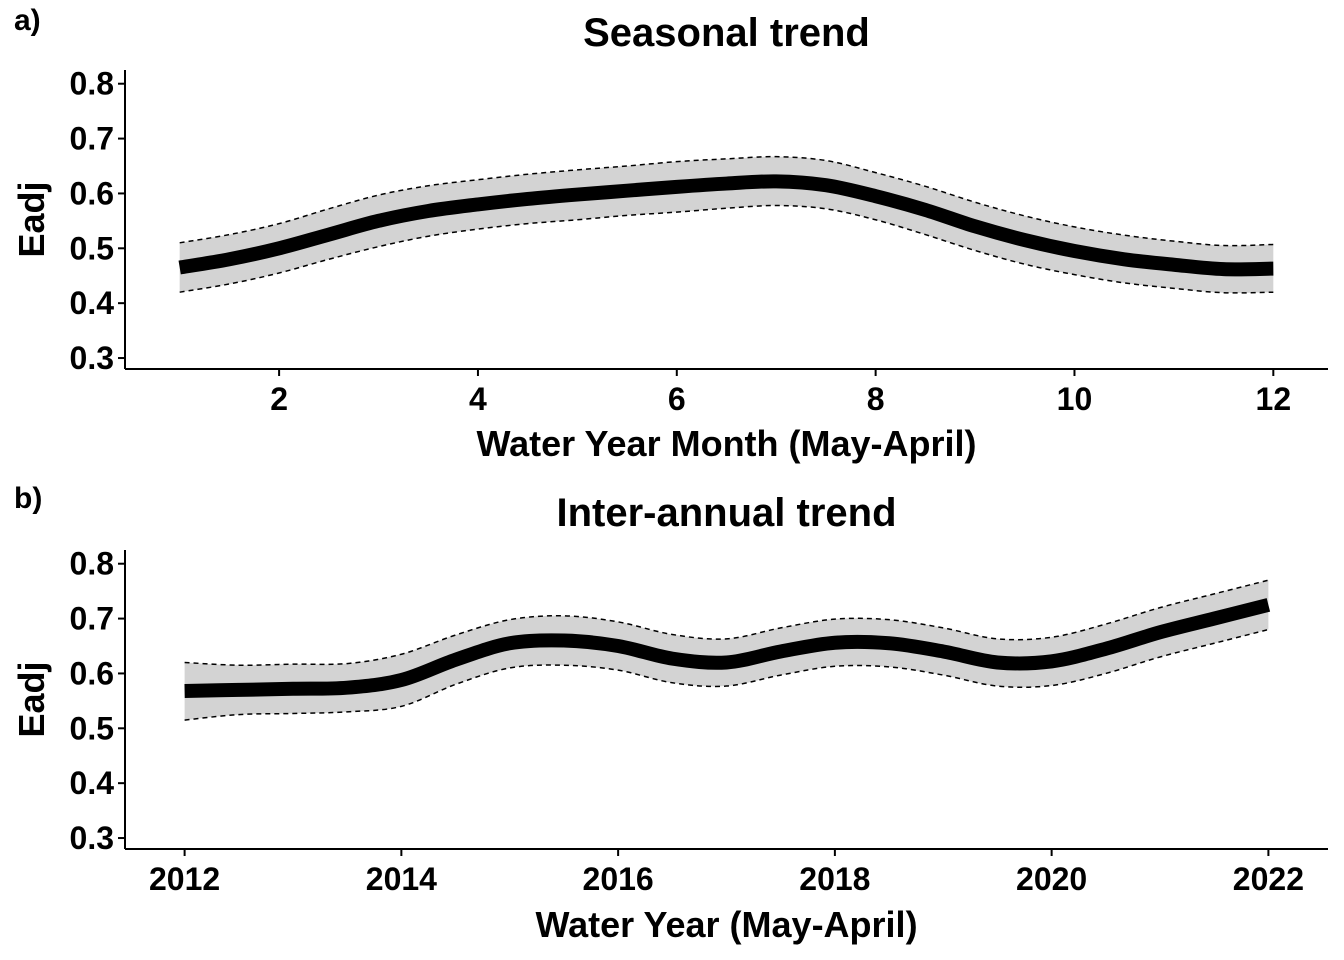 The image size is (1344, 960). What do you see at coordinates (279, 399) in the screenshot?
I see `x-tick-label: 2` at bounding box center [279, 399].